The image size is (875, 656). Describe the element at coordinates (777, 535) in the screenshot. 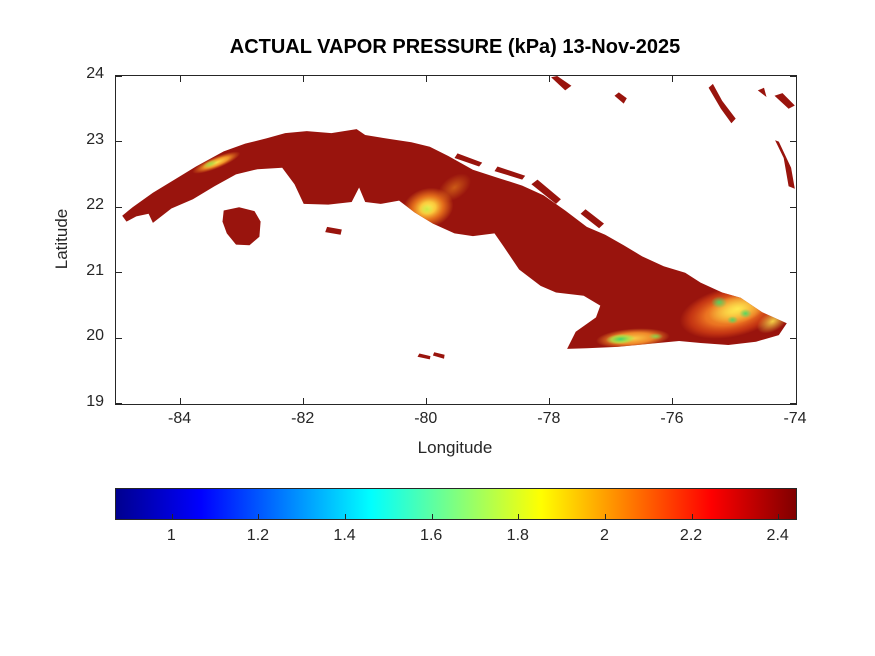

I see `colorbar-tick-label: 2.4` at that location.